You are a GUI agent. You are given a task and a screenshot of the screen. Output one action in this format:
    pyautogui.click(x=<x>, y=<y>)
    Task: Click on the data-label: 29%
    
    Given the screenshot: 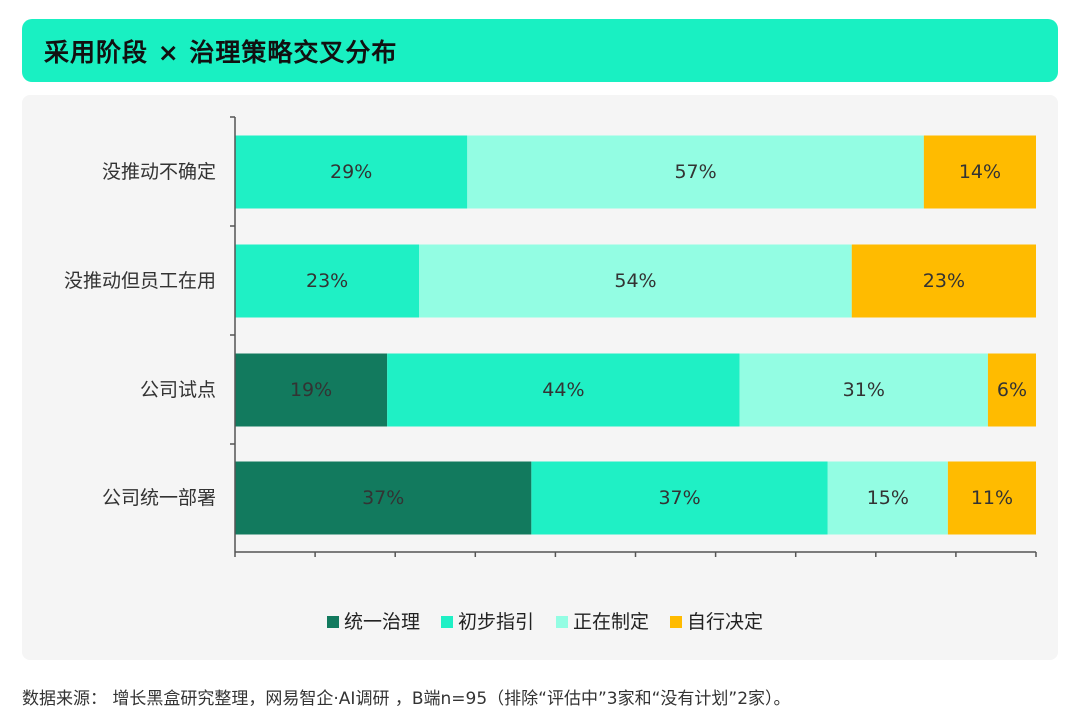 What is the action you would take?
    pyautogui.click(x=351, y=172)
    